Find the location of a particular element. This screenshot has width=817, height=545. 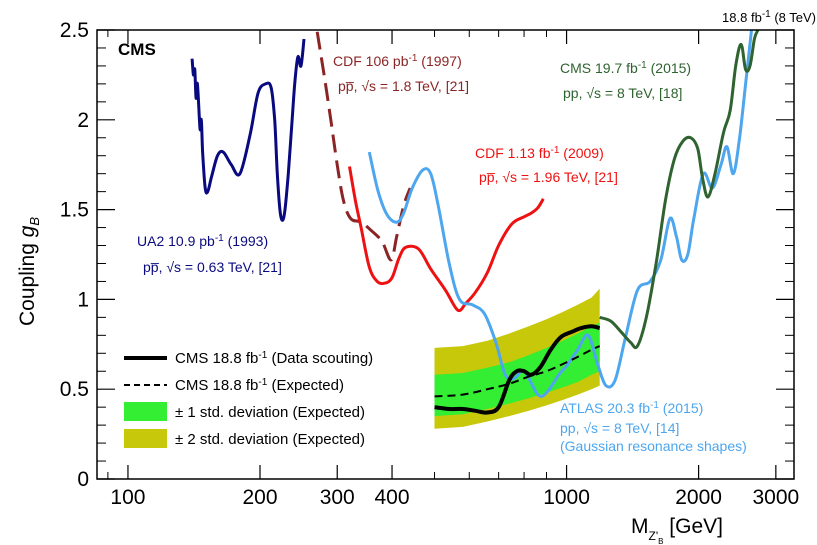

y-tick-label: 1 is located at coordinates (83, 299).